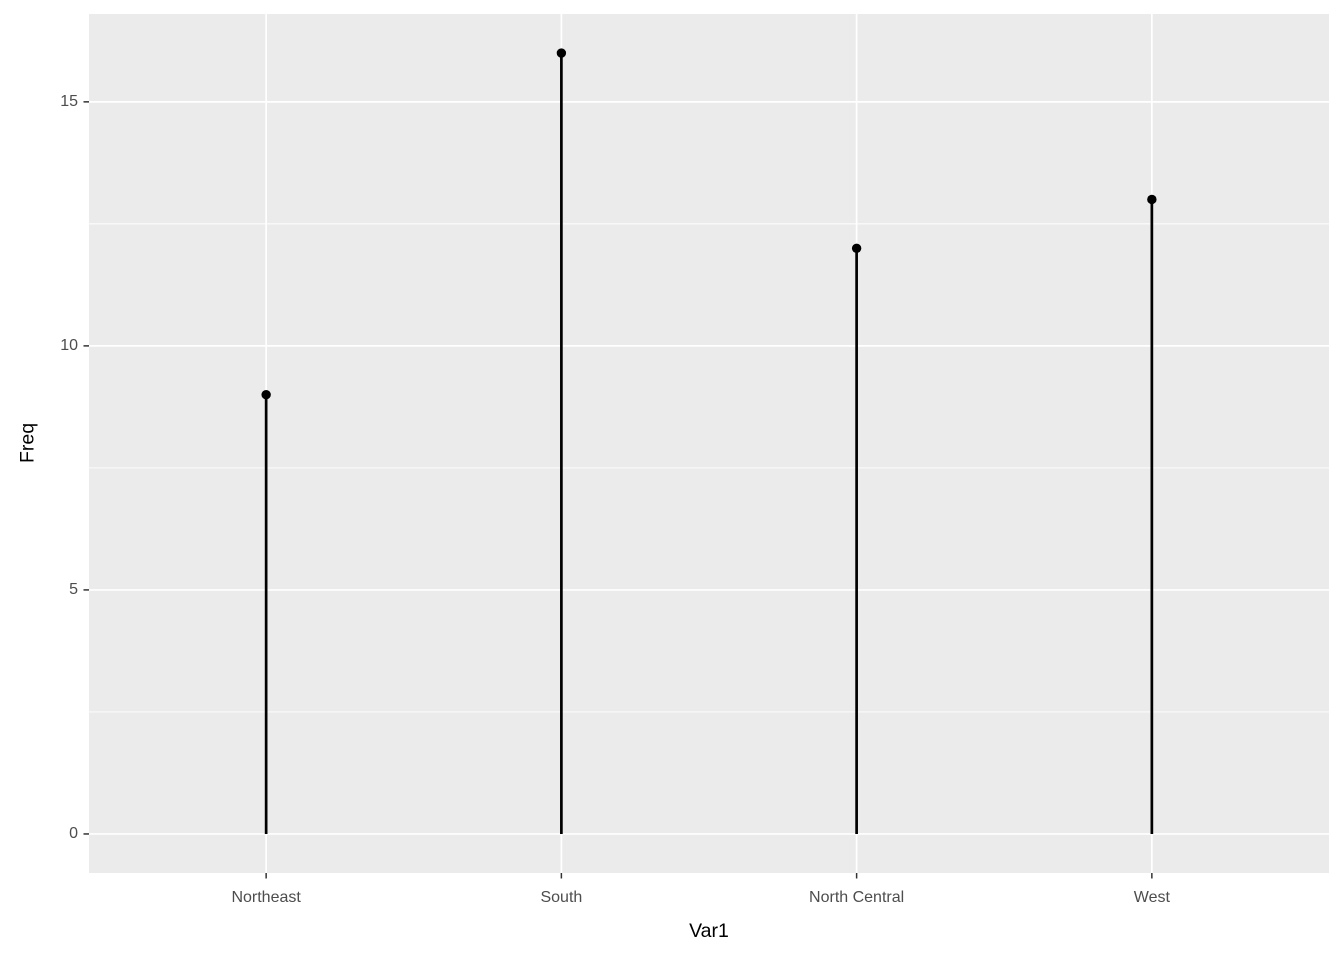 The image size is (1344, 960). What do you see at coordinates (73, 589) in the screenshot?
I see `y-tick-label: 5` at bounding box center [73, 589].